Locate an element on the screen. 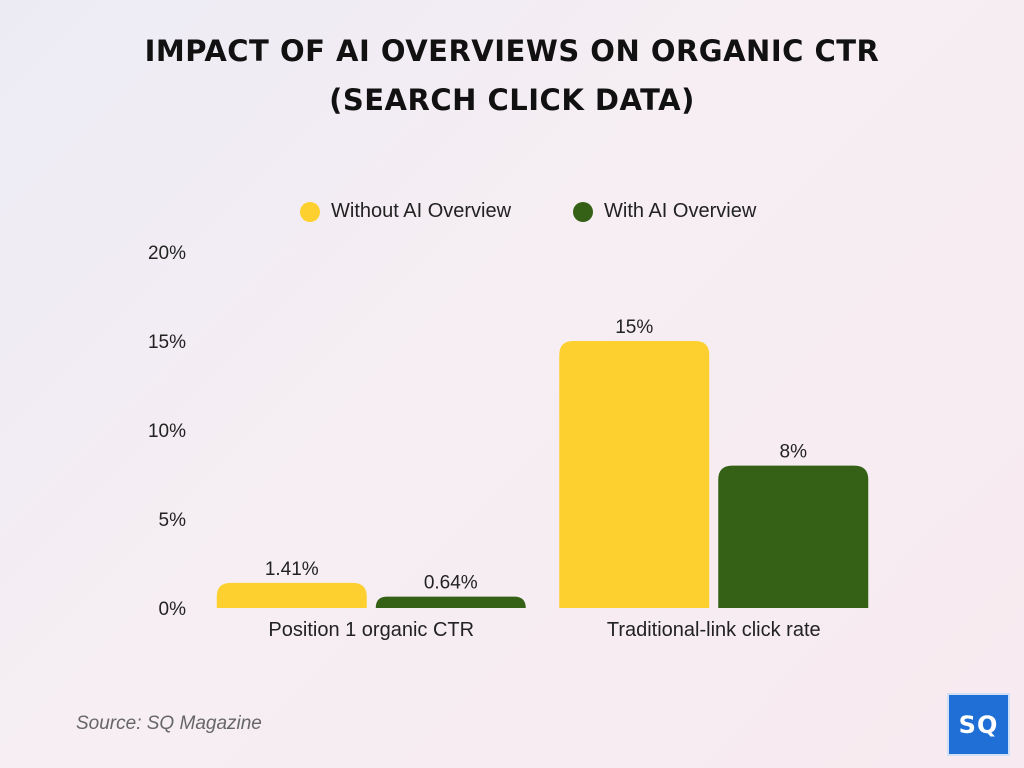 The image size is (1024, 768). data-label: 15% is located at coordinates (634, 327).